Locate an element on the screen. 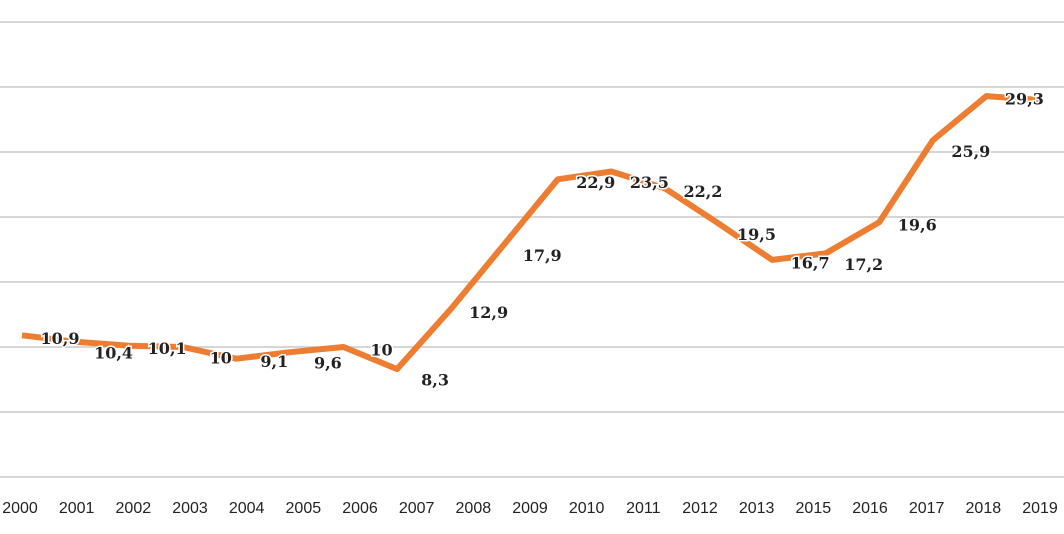 This screenshot has height=534, width=1064. value-label: 17,2 is located at coordinates (863, 264).